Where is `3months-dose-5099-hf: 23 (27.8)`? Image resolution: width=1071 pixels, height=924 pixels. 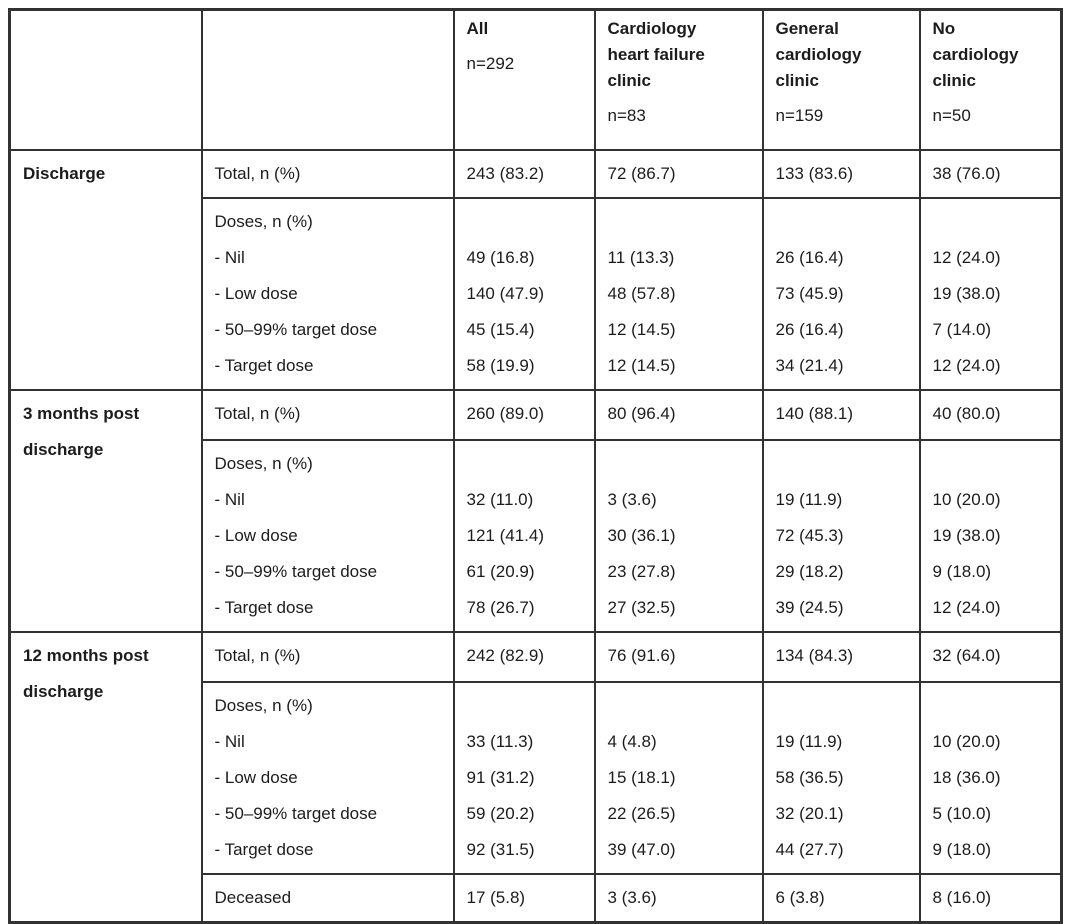
3months-dose-5099-hf: 23 (27.8) is located at coordinates (641, 571).